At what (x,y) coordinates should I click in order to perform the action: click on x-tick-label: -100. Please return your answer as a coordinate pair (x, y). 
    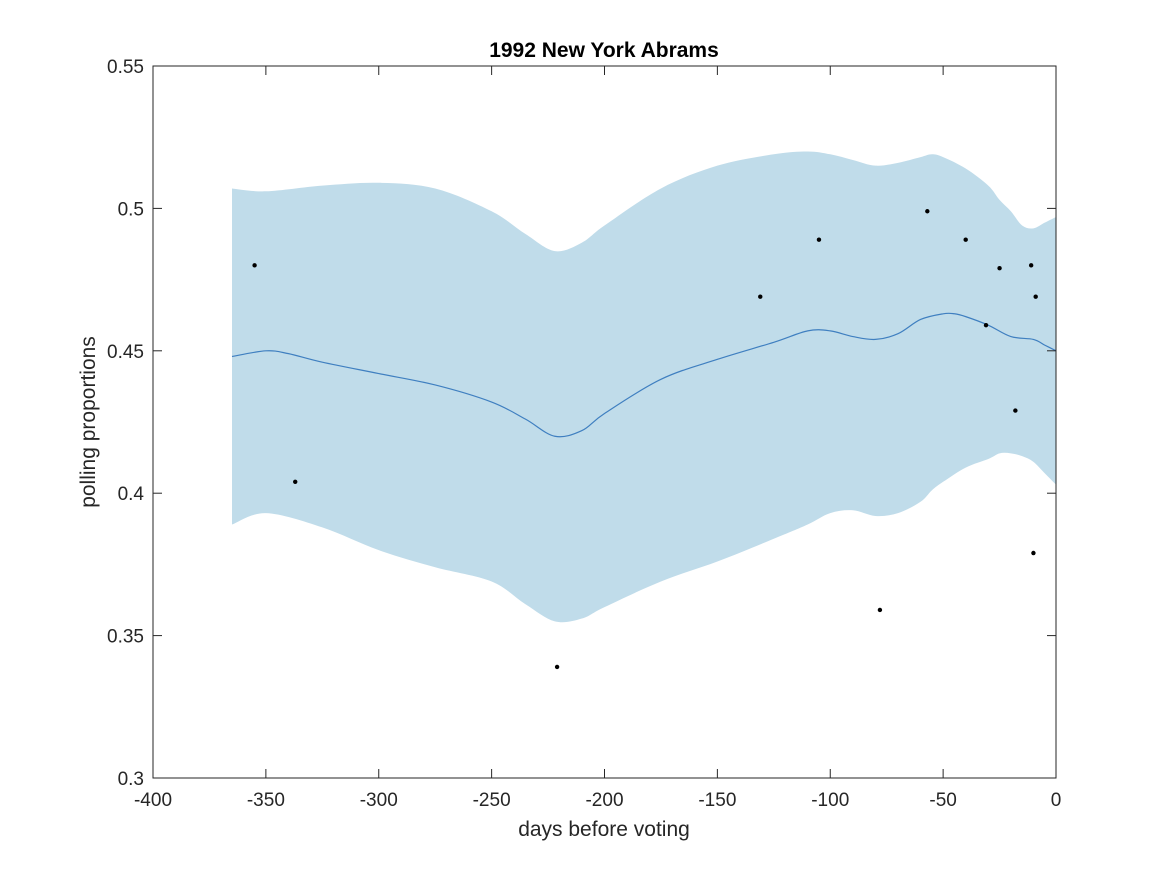
    Looking at the image, I should click on (830, 800).